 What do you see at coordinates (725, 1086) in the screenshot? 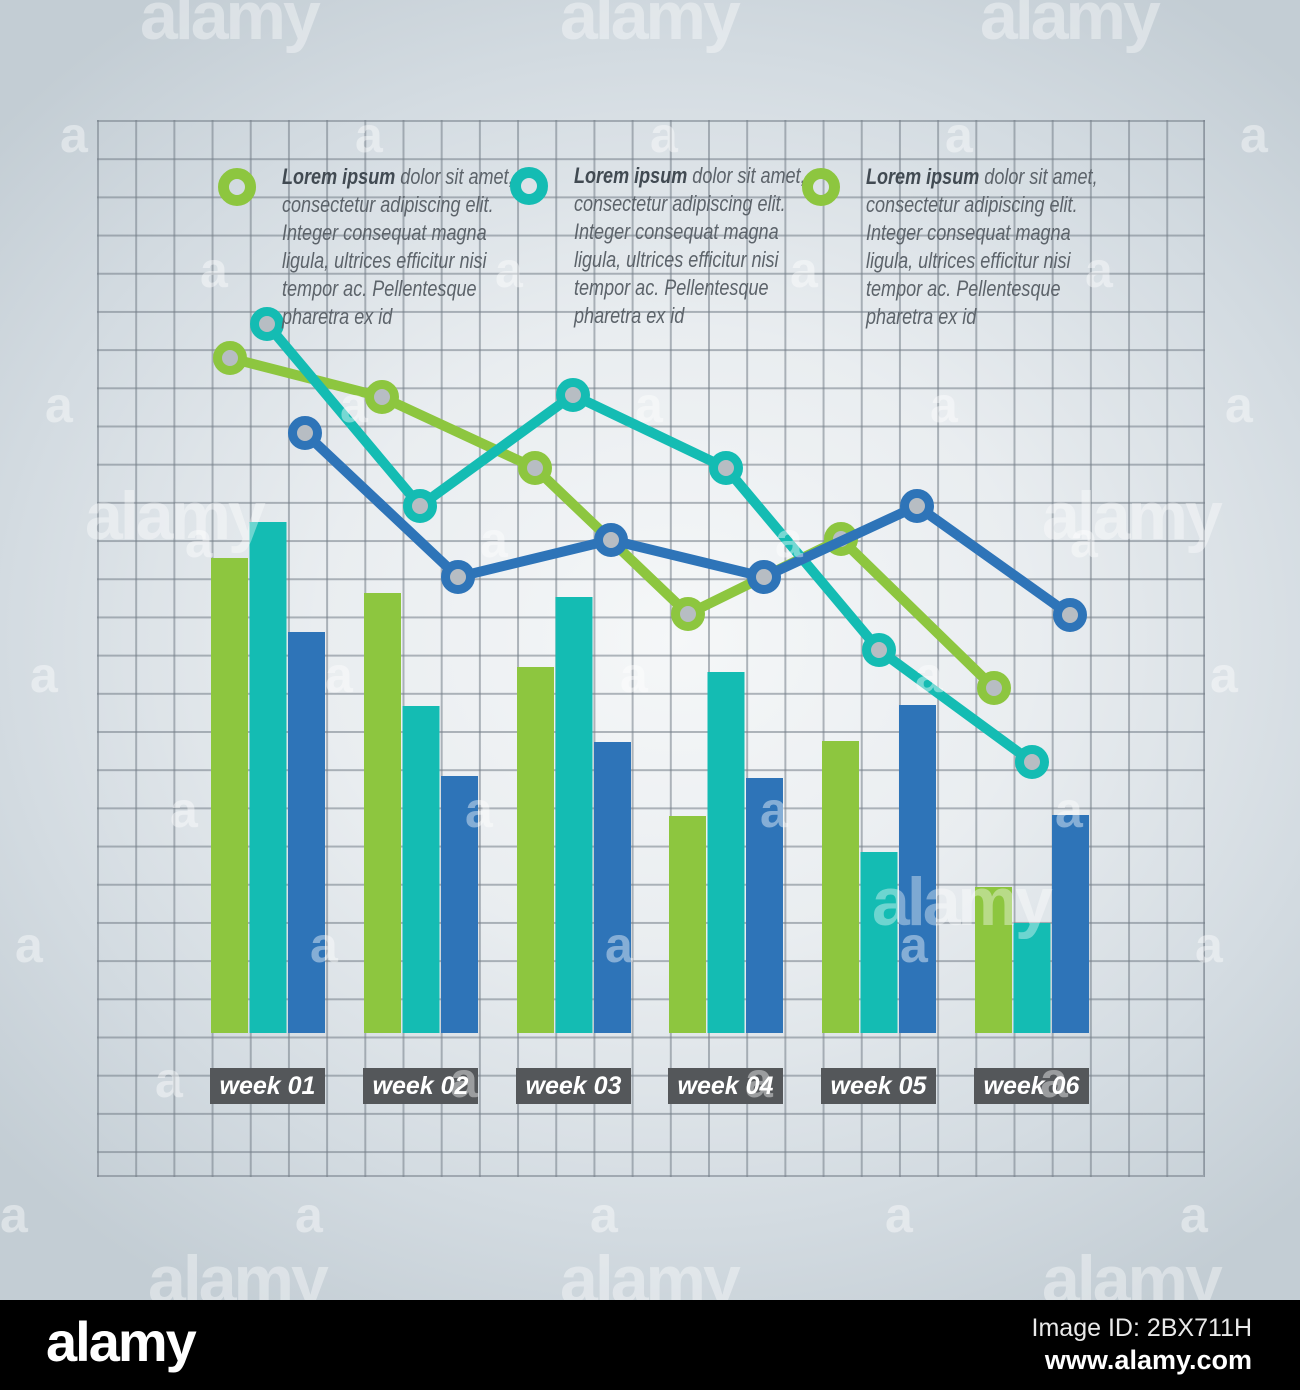
I see `week-label-4: week 04` at bounding box center [725, 1086].